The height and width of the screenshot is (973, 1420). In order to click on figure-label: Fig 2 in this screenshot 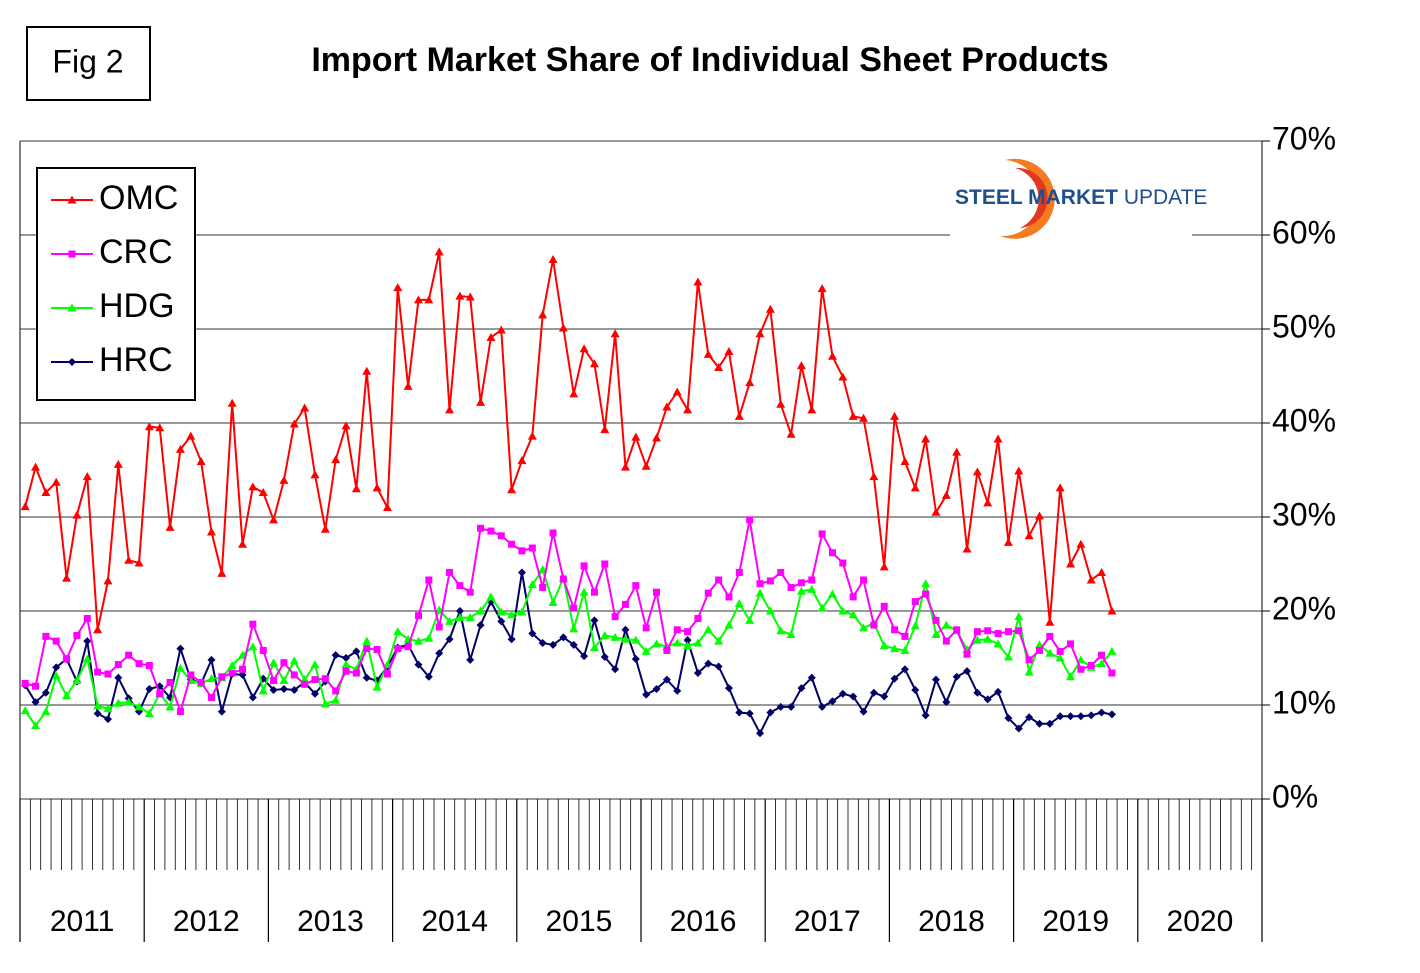, I will do `click(87, 61)`.